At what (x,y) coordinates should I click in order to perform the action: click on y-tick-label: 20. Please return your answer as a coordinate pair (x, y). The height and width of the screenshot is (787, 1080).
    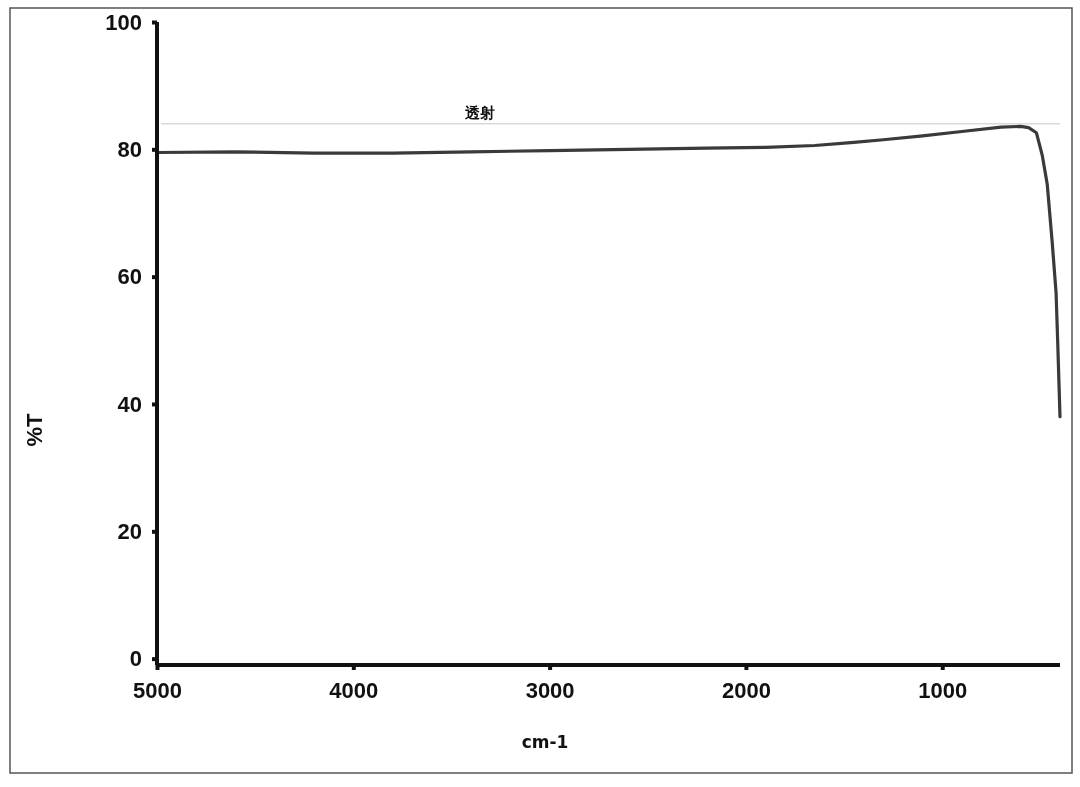
    Looking at the image, I should click on (129, 531).